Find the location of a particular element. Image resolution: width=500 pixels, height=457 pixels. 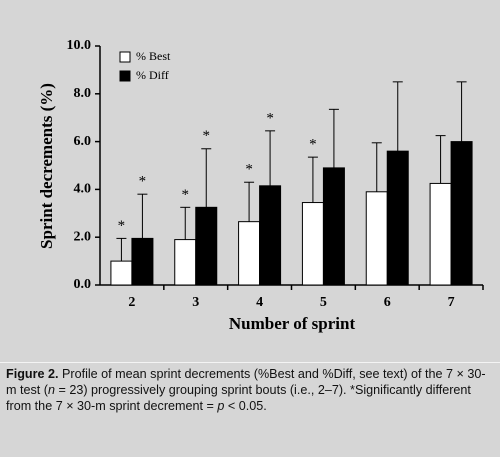

legend-label: % Diff is located at coordinates (152, 75).